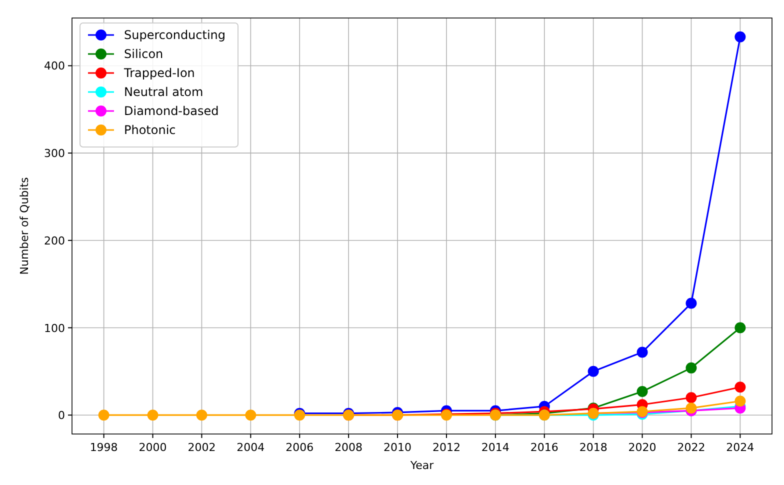  Describe the element at coordinates (202, 447) in the screenshot. I see `x-tick-label: 2002` at that location.